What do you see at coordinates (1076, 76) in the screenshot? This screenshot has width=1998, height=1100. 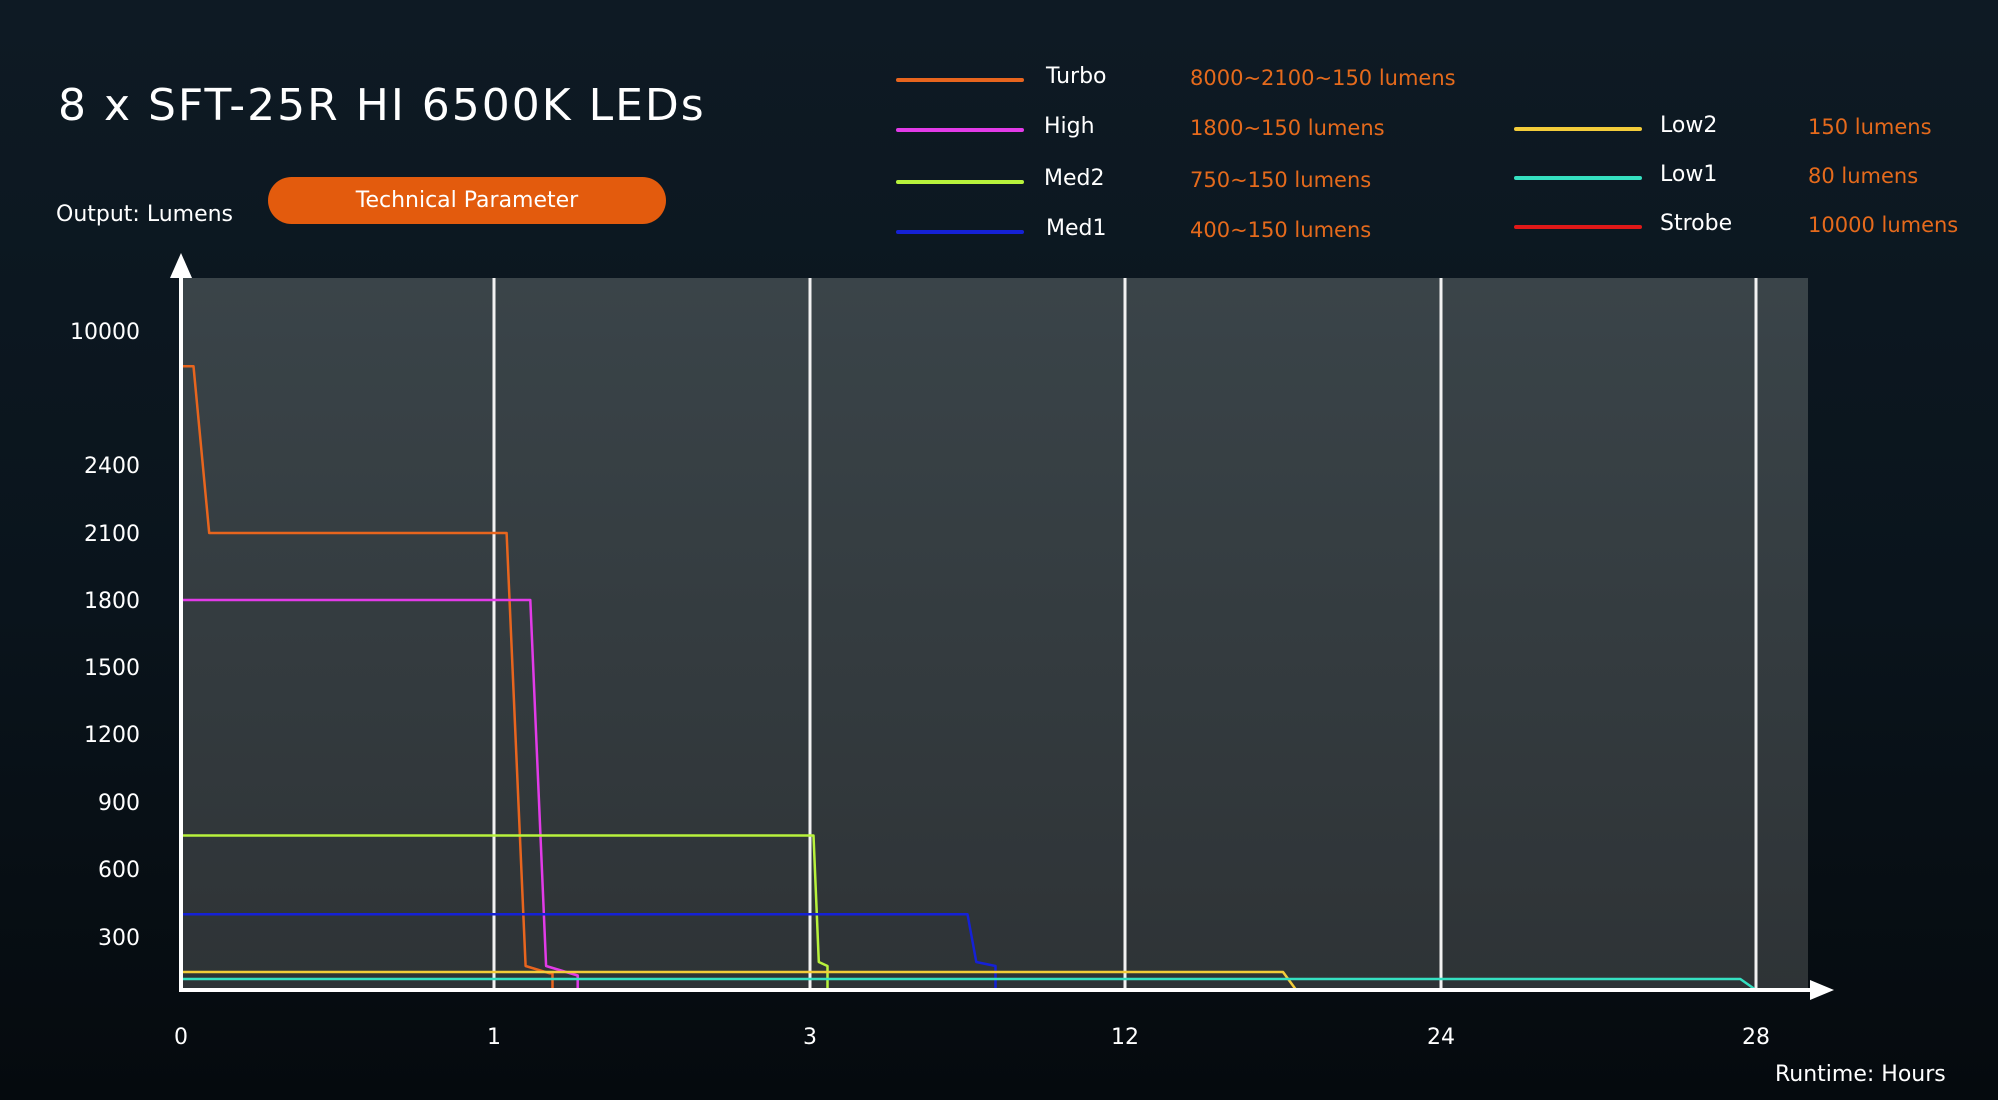 I see `legend-label: Turbo` at bounding box center [1076, 76].